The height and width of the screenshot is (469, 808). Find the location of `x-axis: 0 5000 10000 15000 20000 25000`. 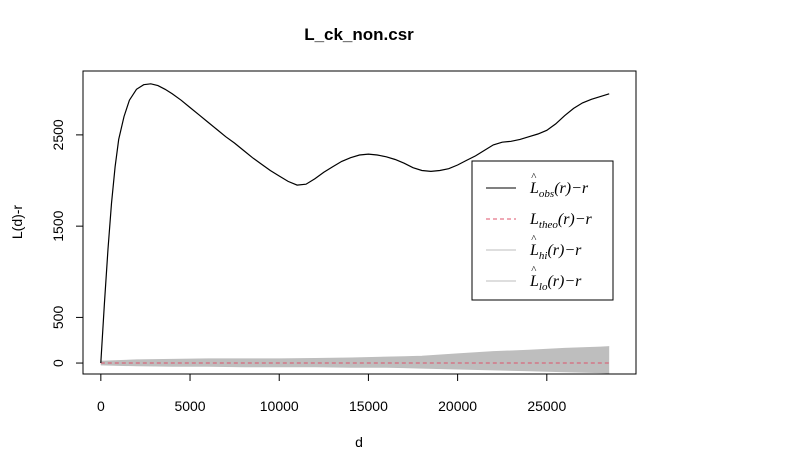

x-axis: 0 5000 10000 15000 20000 25000 is located at coordinates (331, 393).